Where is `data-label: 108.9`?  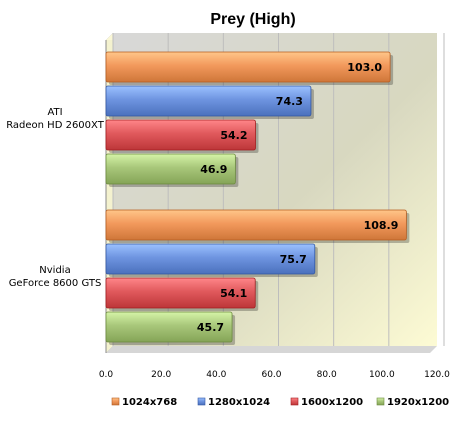
data-label: 108.9 is located at coordinates (381, 225).